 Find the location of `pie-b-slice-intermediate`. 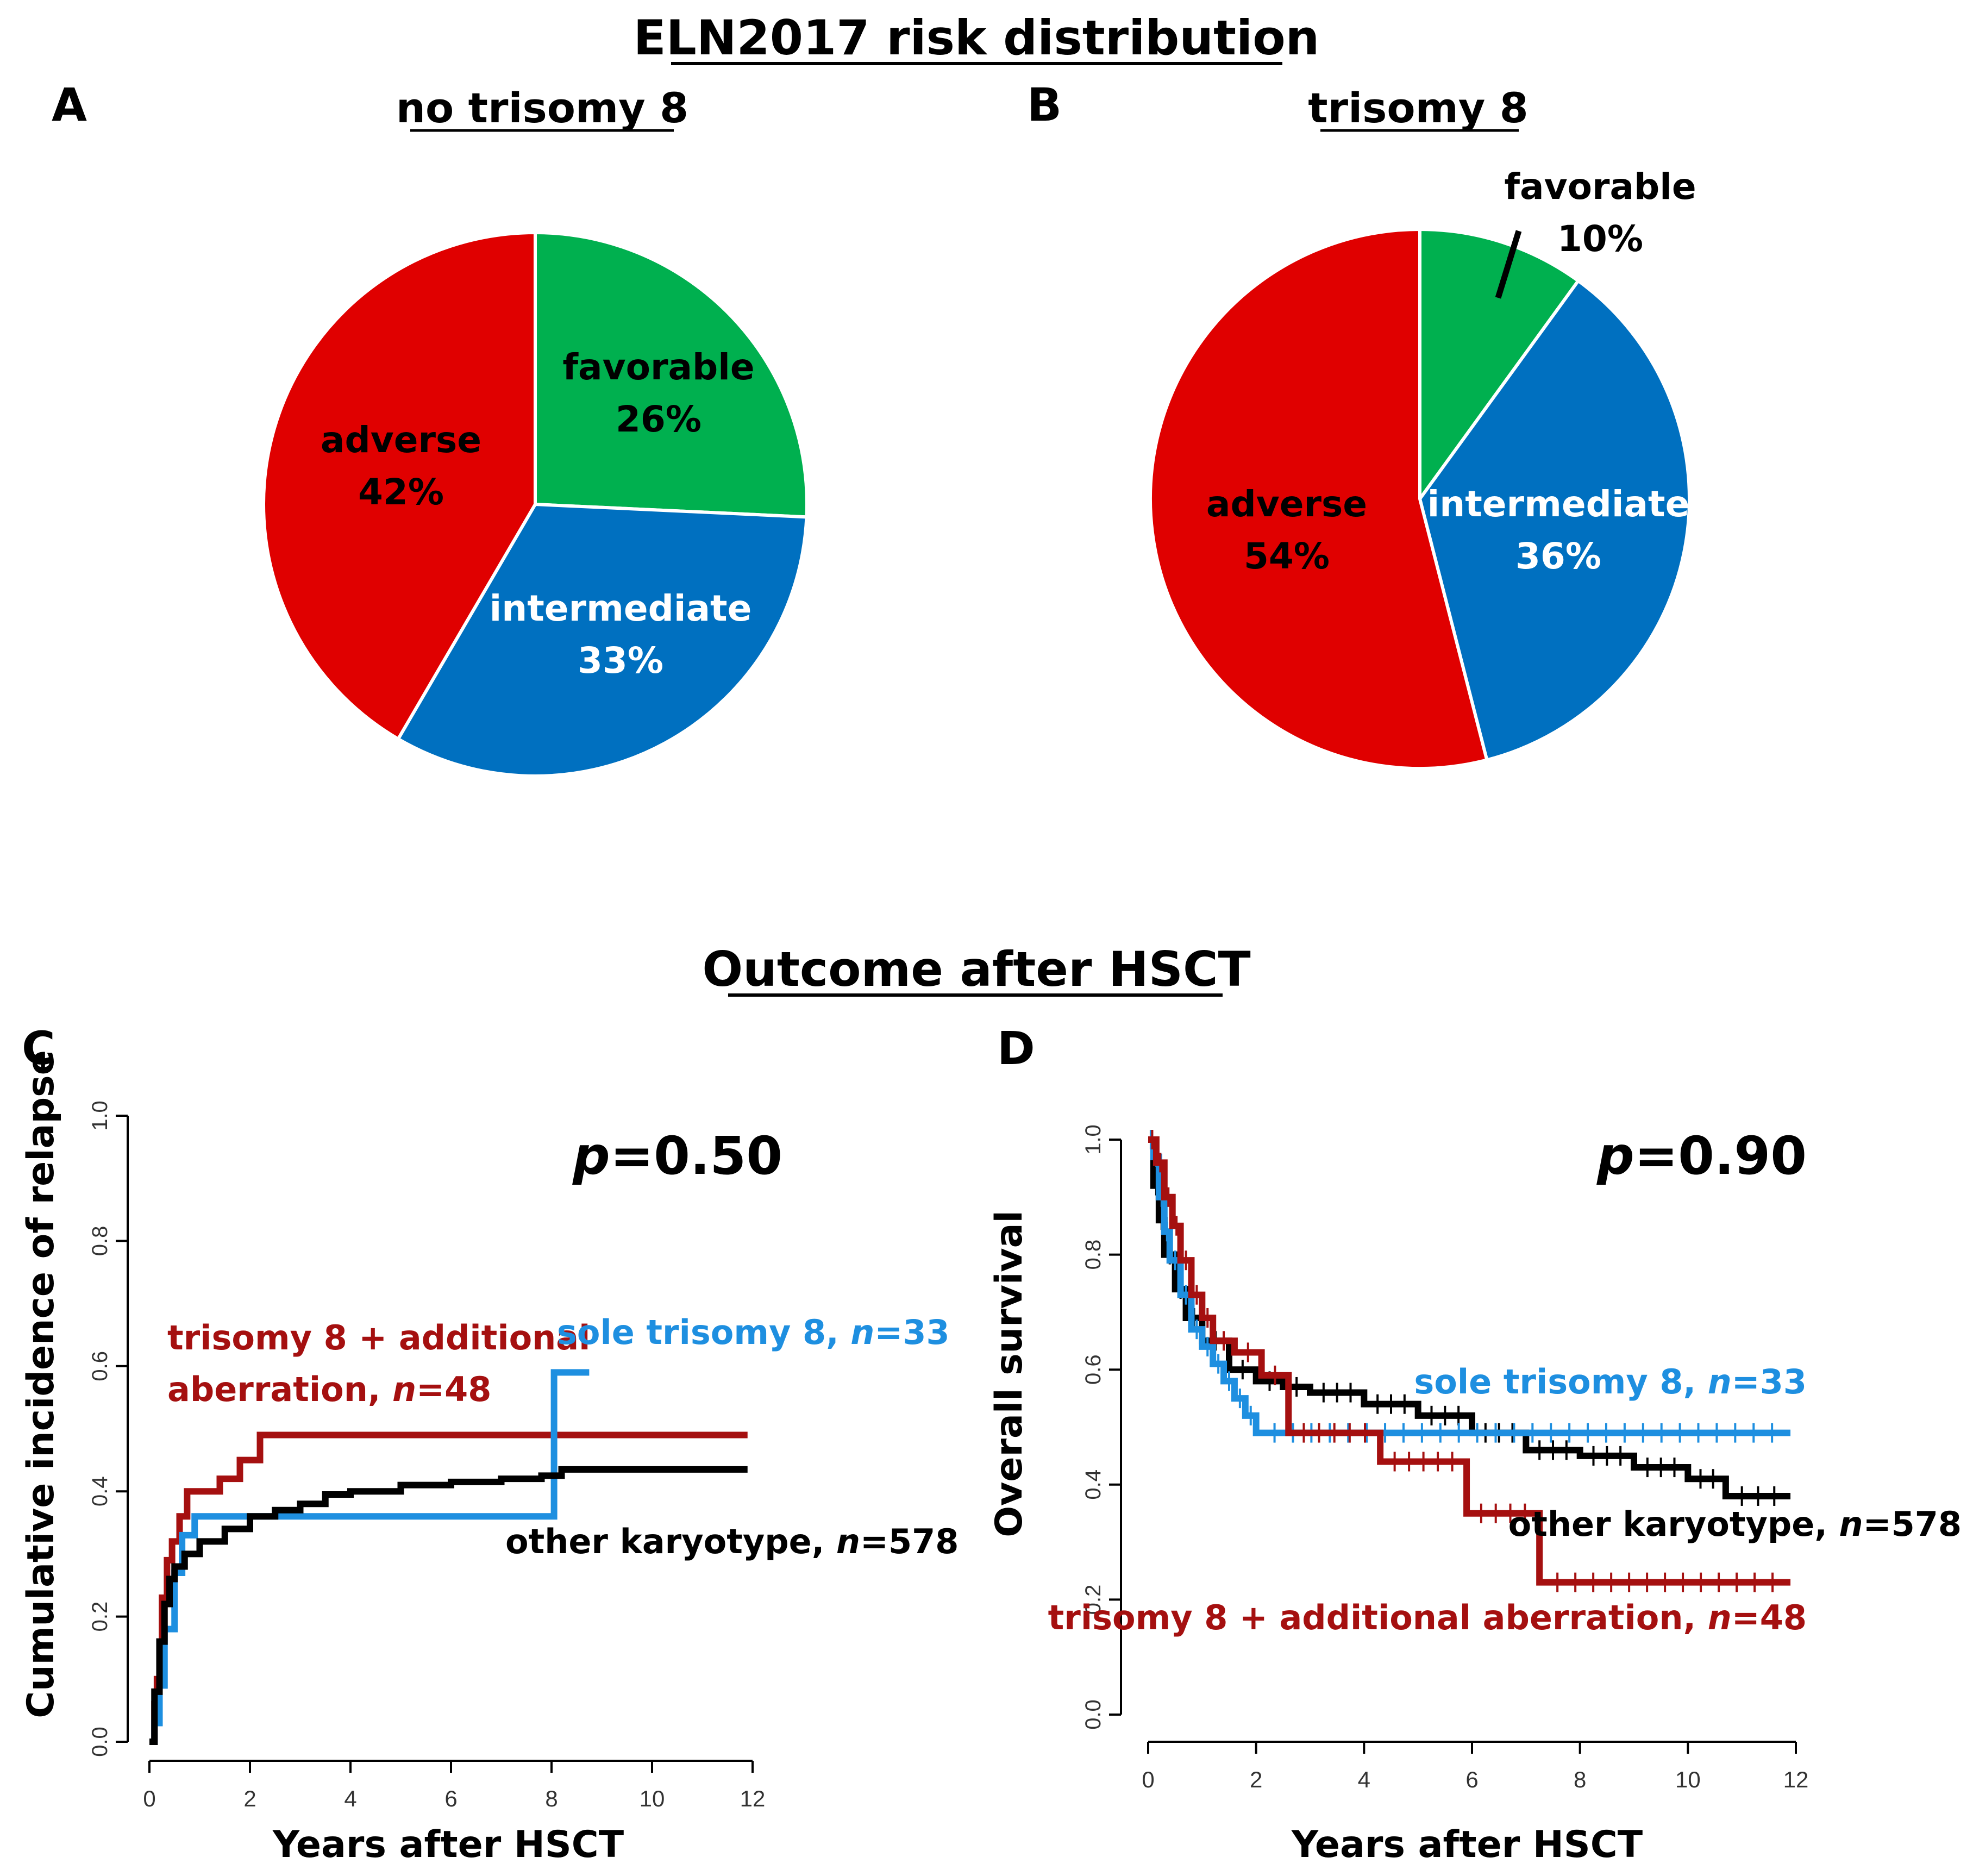

pie-b-slice-intermediate is located at coordinates (1554, 520).